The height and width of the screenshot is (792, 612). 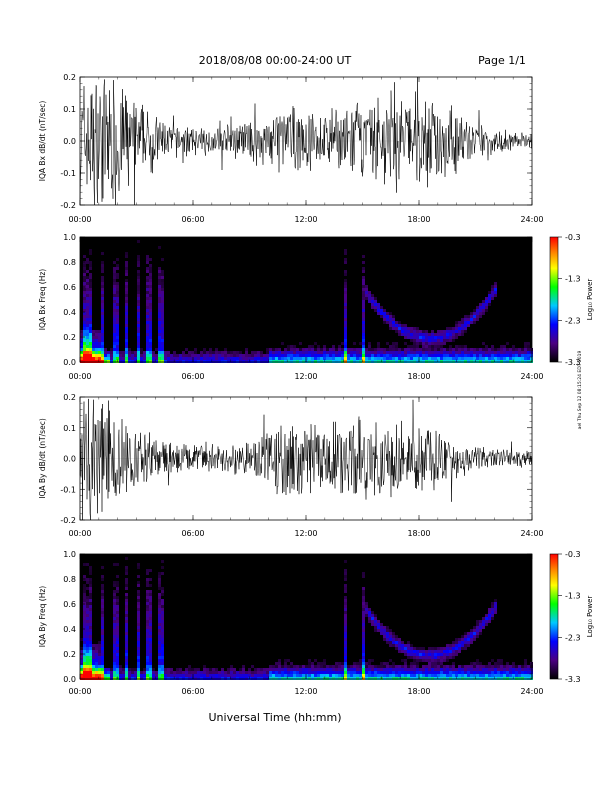 What do you see at coordinates (69, 397) in the screenshot?
I see `y-tick-label: 0.2` at bounding box center [69, 397].